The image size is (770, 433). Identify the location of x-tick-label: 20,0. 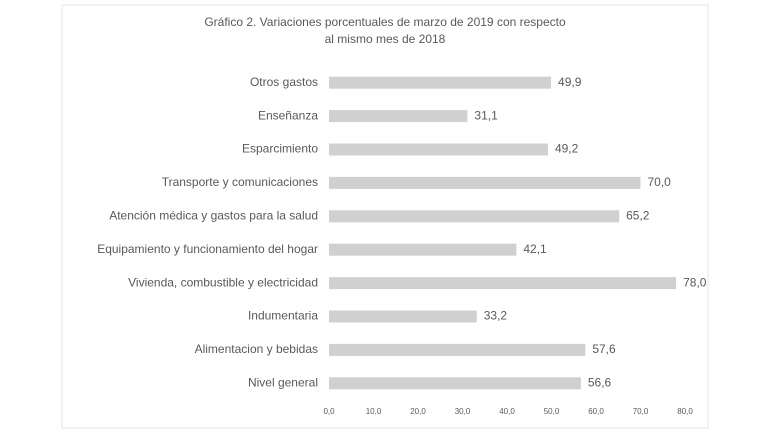
(418, 411).